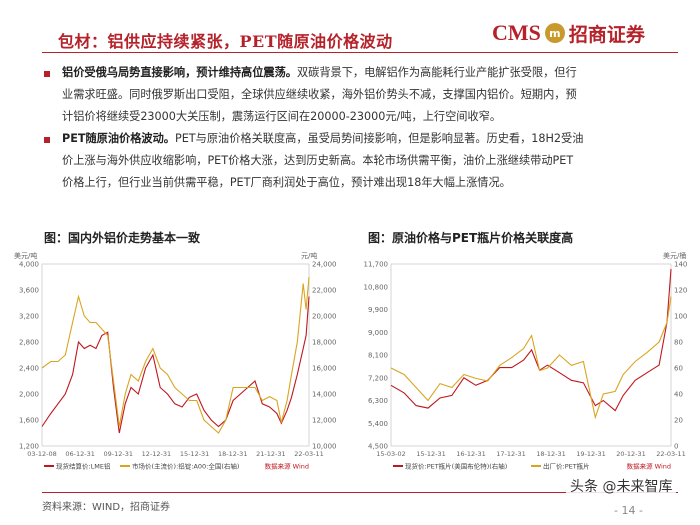 The height and width of the screenshot is (525, 700). What do you see at coordinates (376, 287) in the screenshot?
I see `chart-right-ytick-left: 10,800` at bounding box center [376, 287].